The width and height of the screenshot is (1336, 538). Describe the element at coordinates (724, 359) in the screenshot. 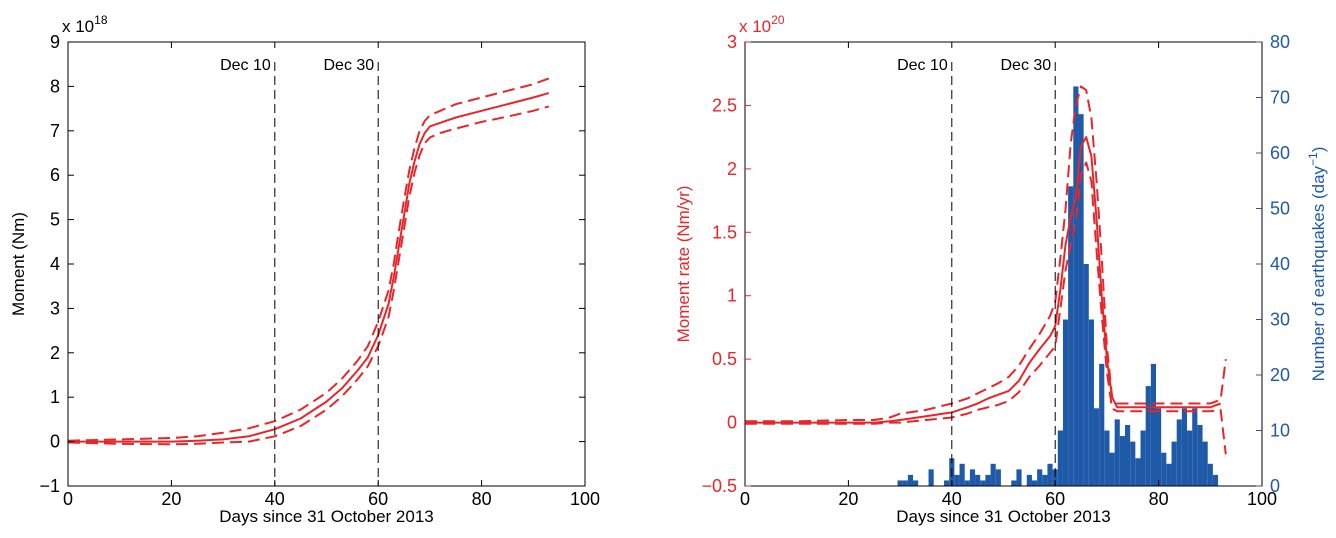

I see `y-tick-label: 0.5` at that location.